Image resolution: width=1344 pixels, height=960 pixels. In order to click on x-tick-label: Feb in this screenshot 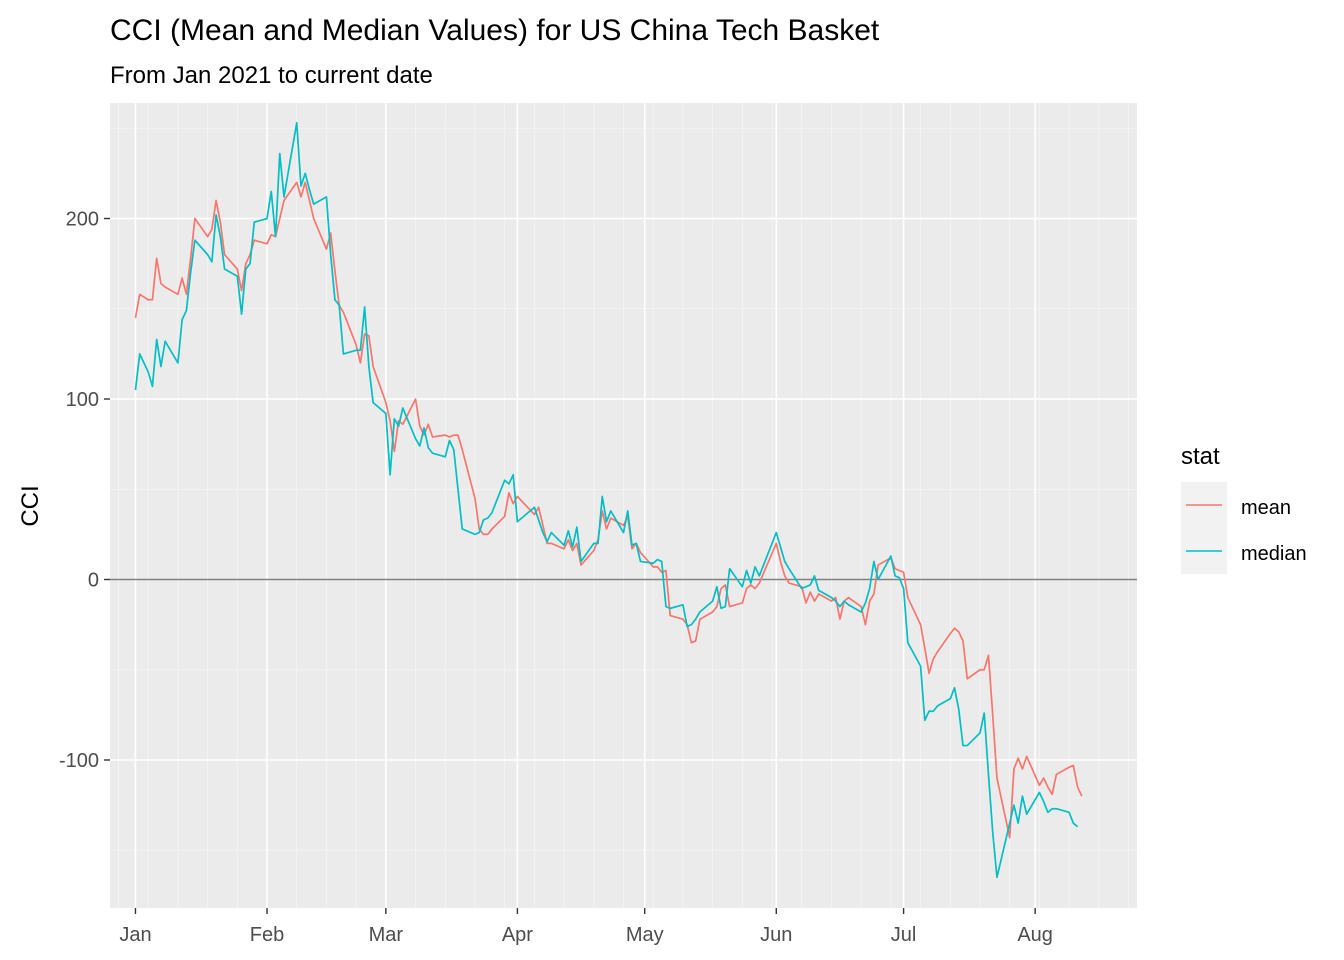, I will do `click(267, 935)`.